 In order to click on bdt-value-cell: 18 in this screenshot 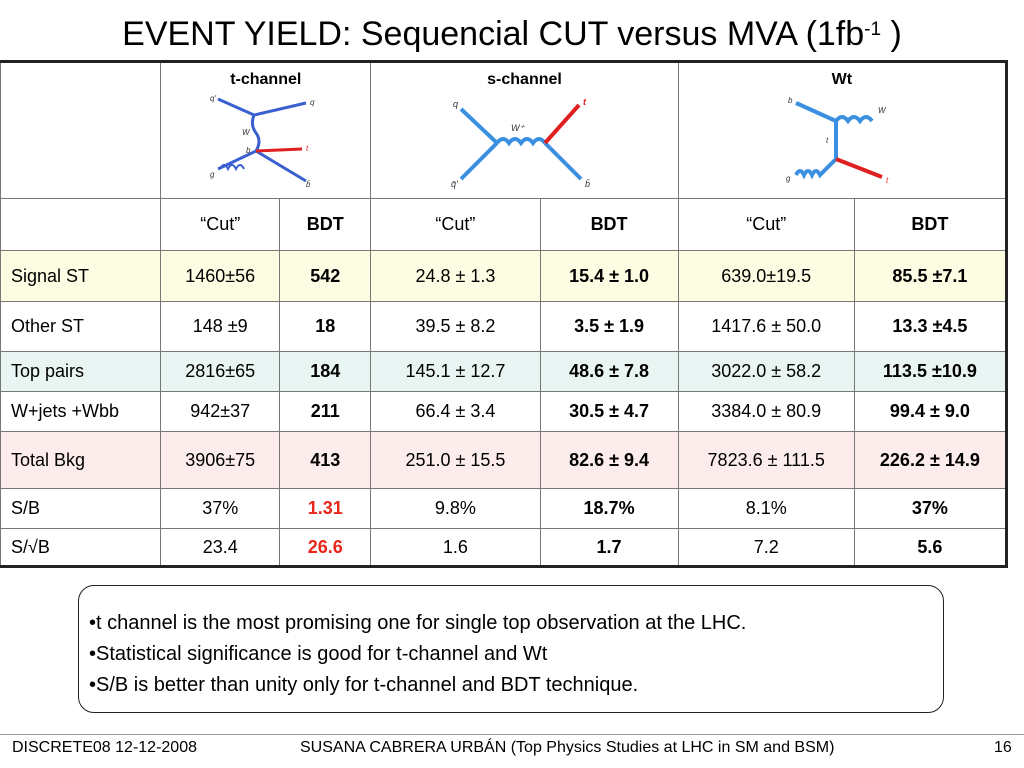, I will do `click(325, 326)`.